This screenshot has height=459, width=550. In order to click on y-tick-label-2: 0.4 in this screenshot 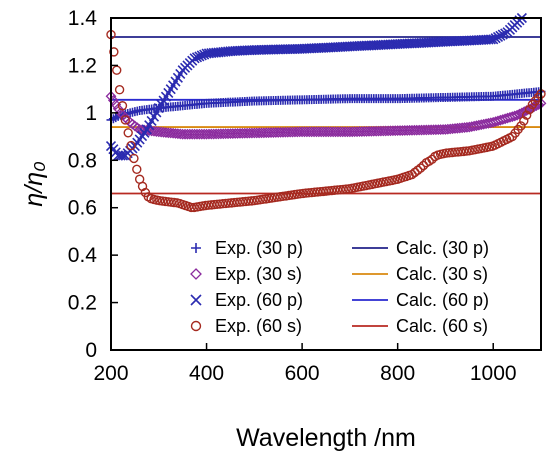, I will do `click(83, 255)`.